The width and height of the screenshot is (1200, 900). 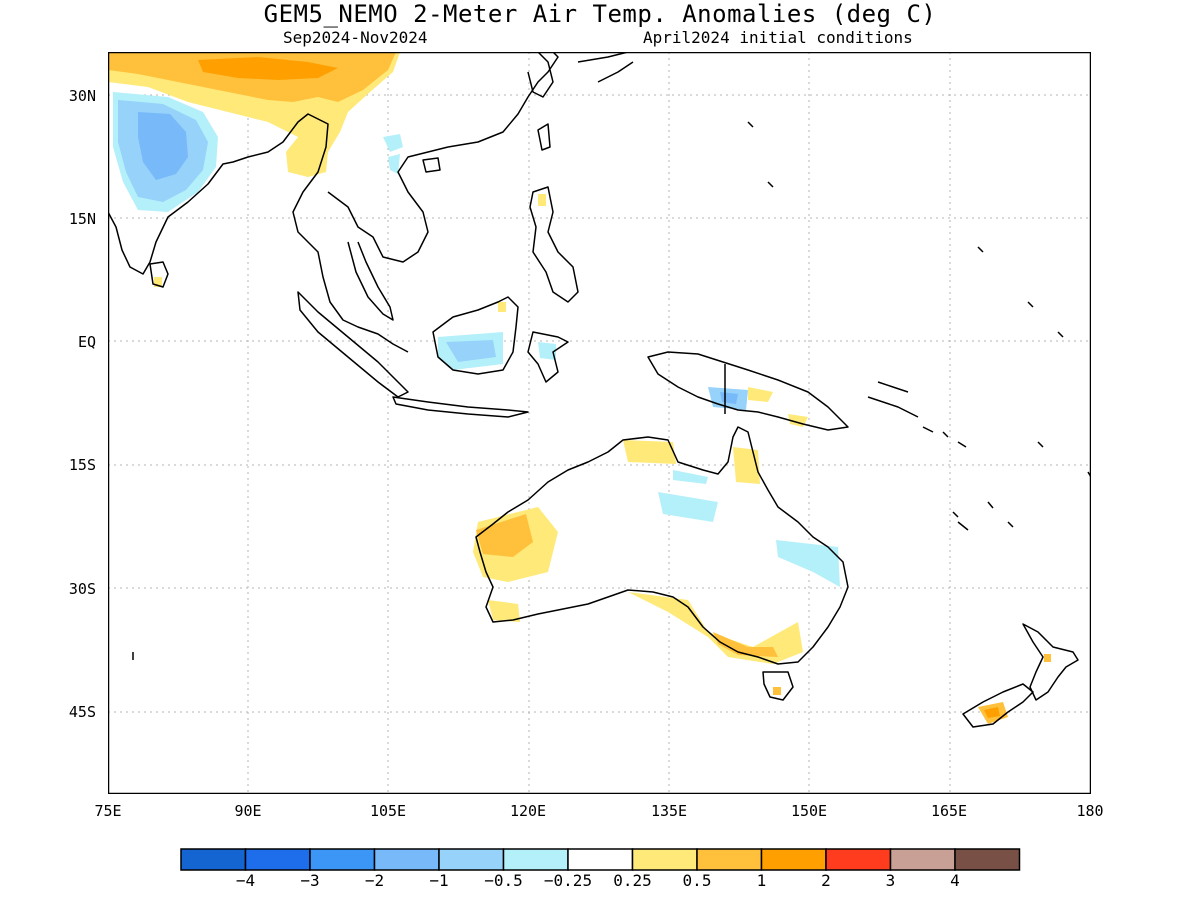 What do you see at coordinates (503, 100) in the screenshot?
I see `coast-china` at bounding box center [503, 100].